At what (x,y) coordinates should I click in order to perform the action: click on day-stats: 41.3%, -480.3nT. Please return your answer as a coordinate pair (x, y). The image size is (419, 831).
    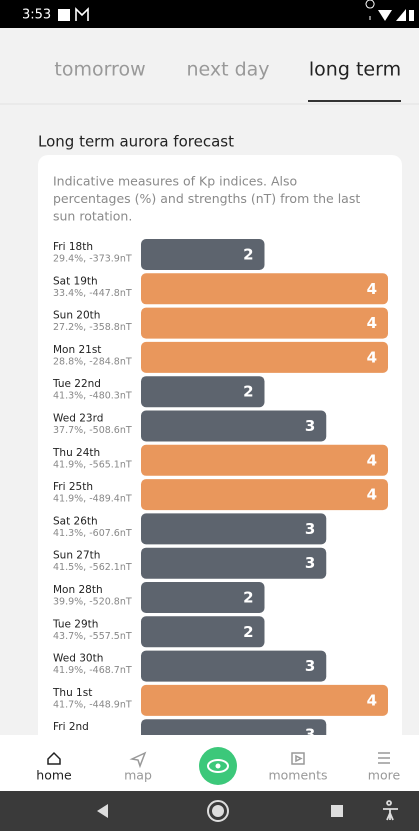
    Looking at the image, I should click on (92, 396).